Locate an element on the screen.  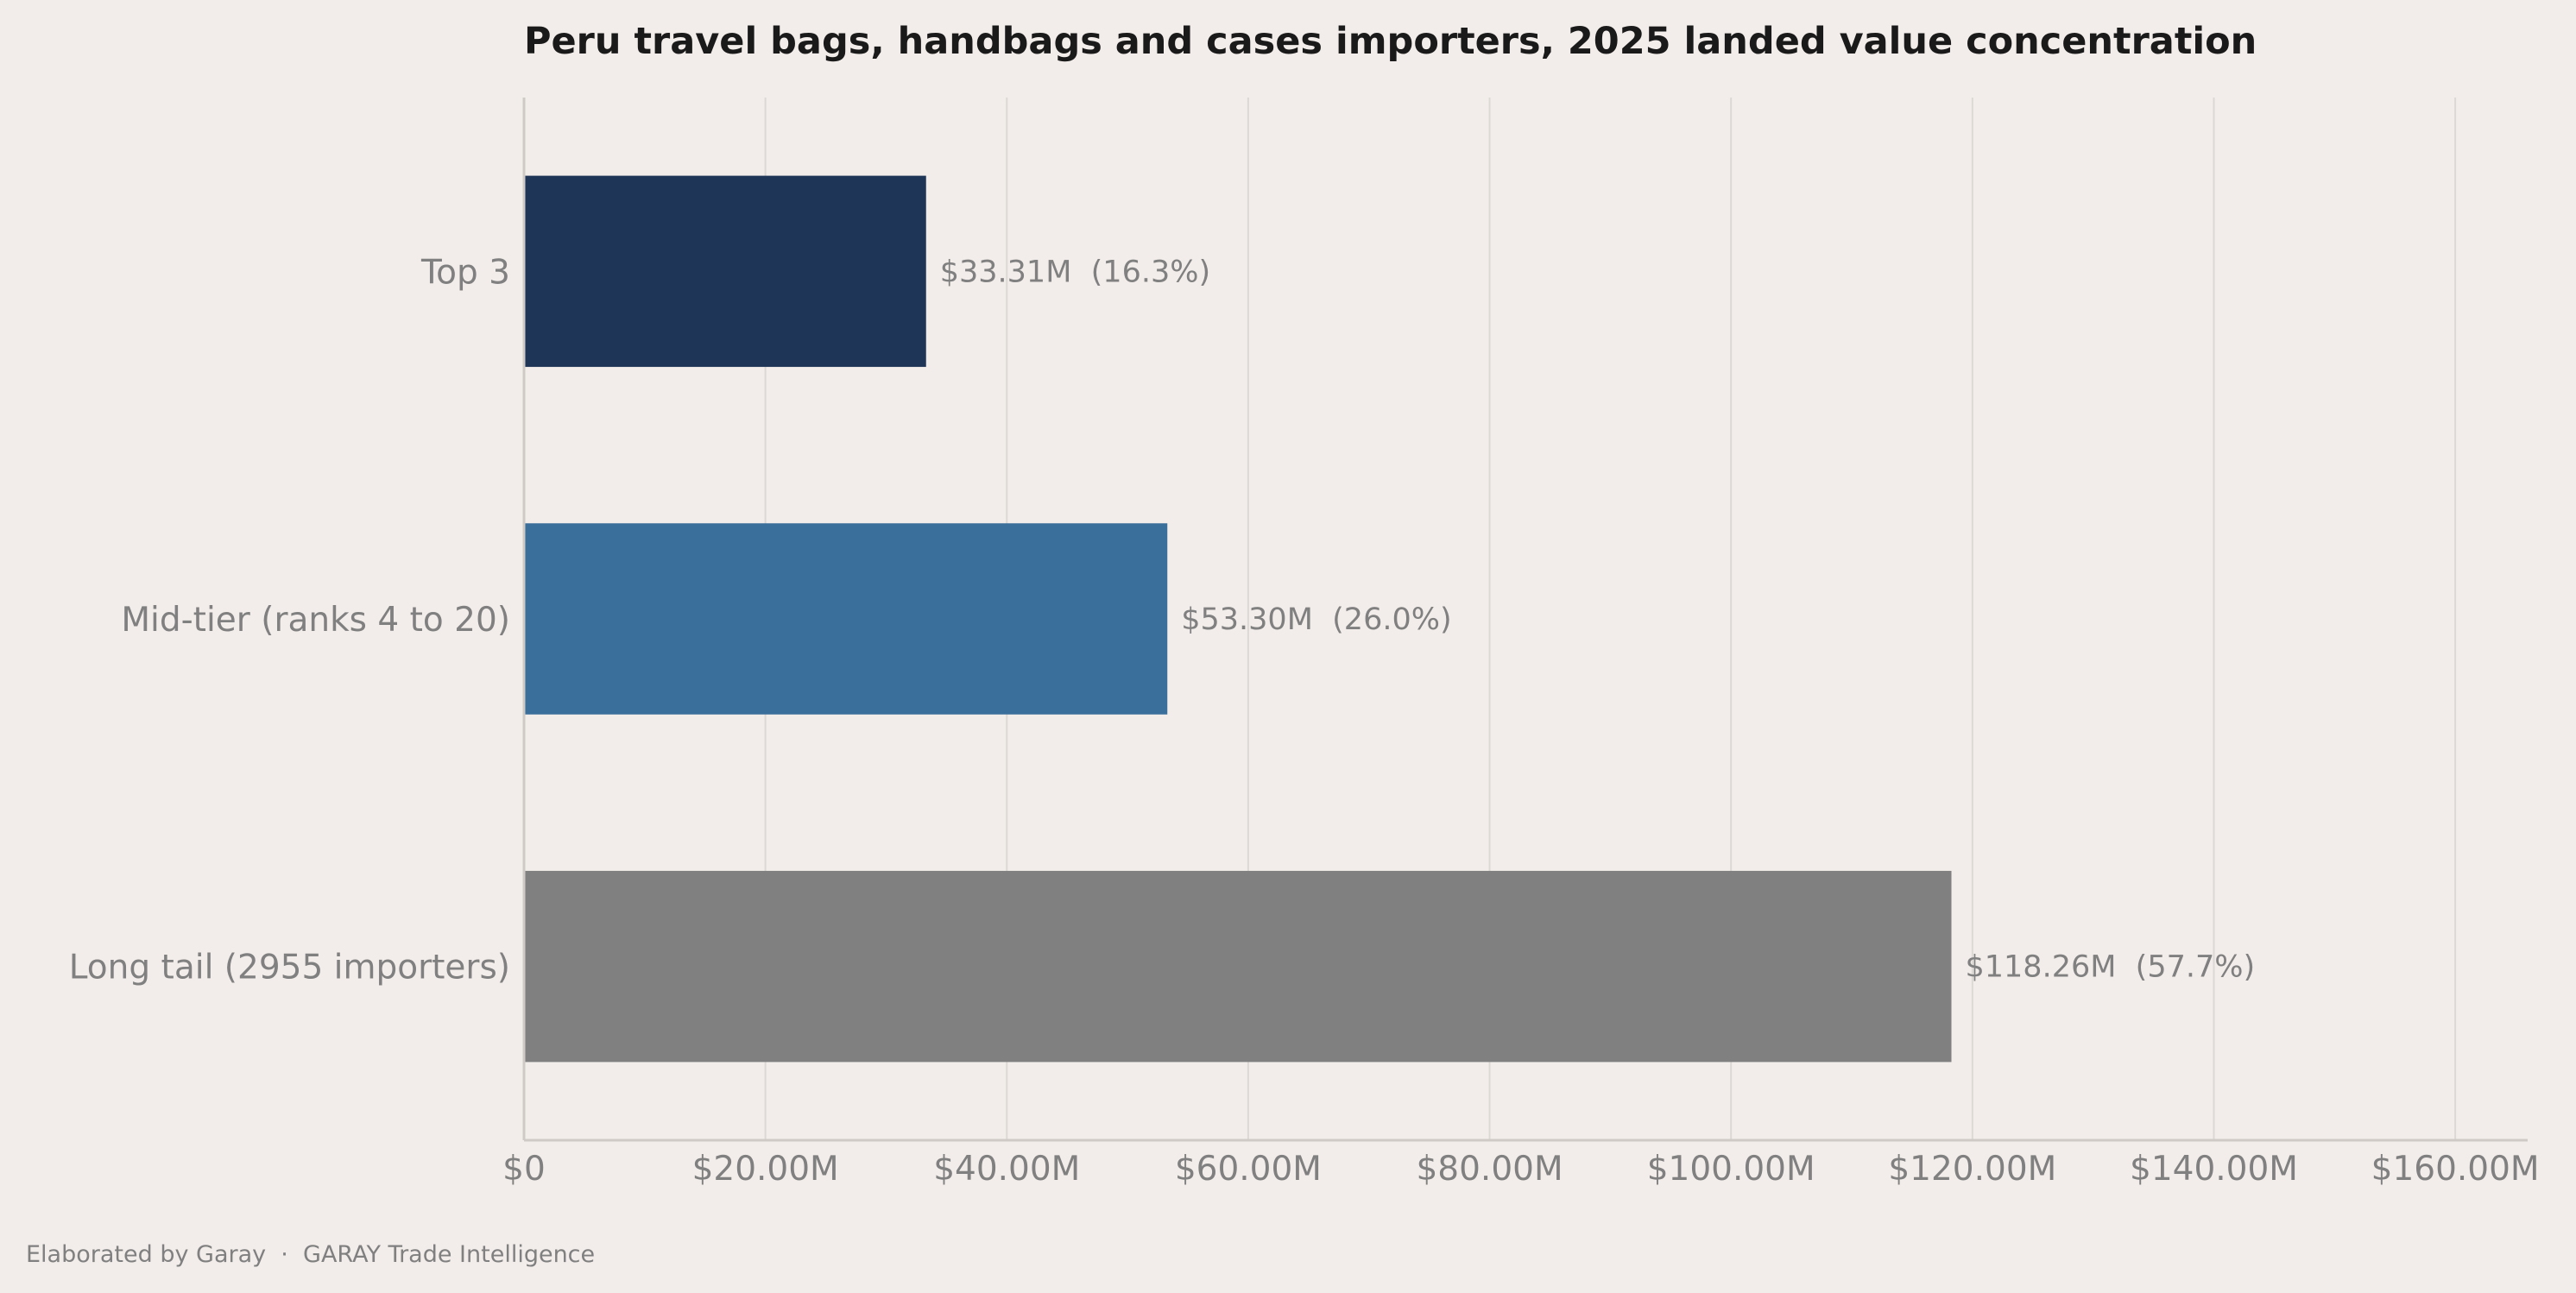
data-label: $53.30M (26.0%) is located at coordinates (1316, 619).